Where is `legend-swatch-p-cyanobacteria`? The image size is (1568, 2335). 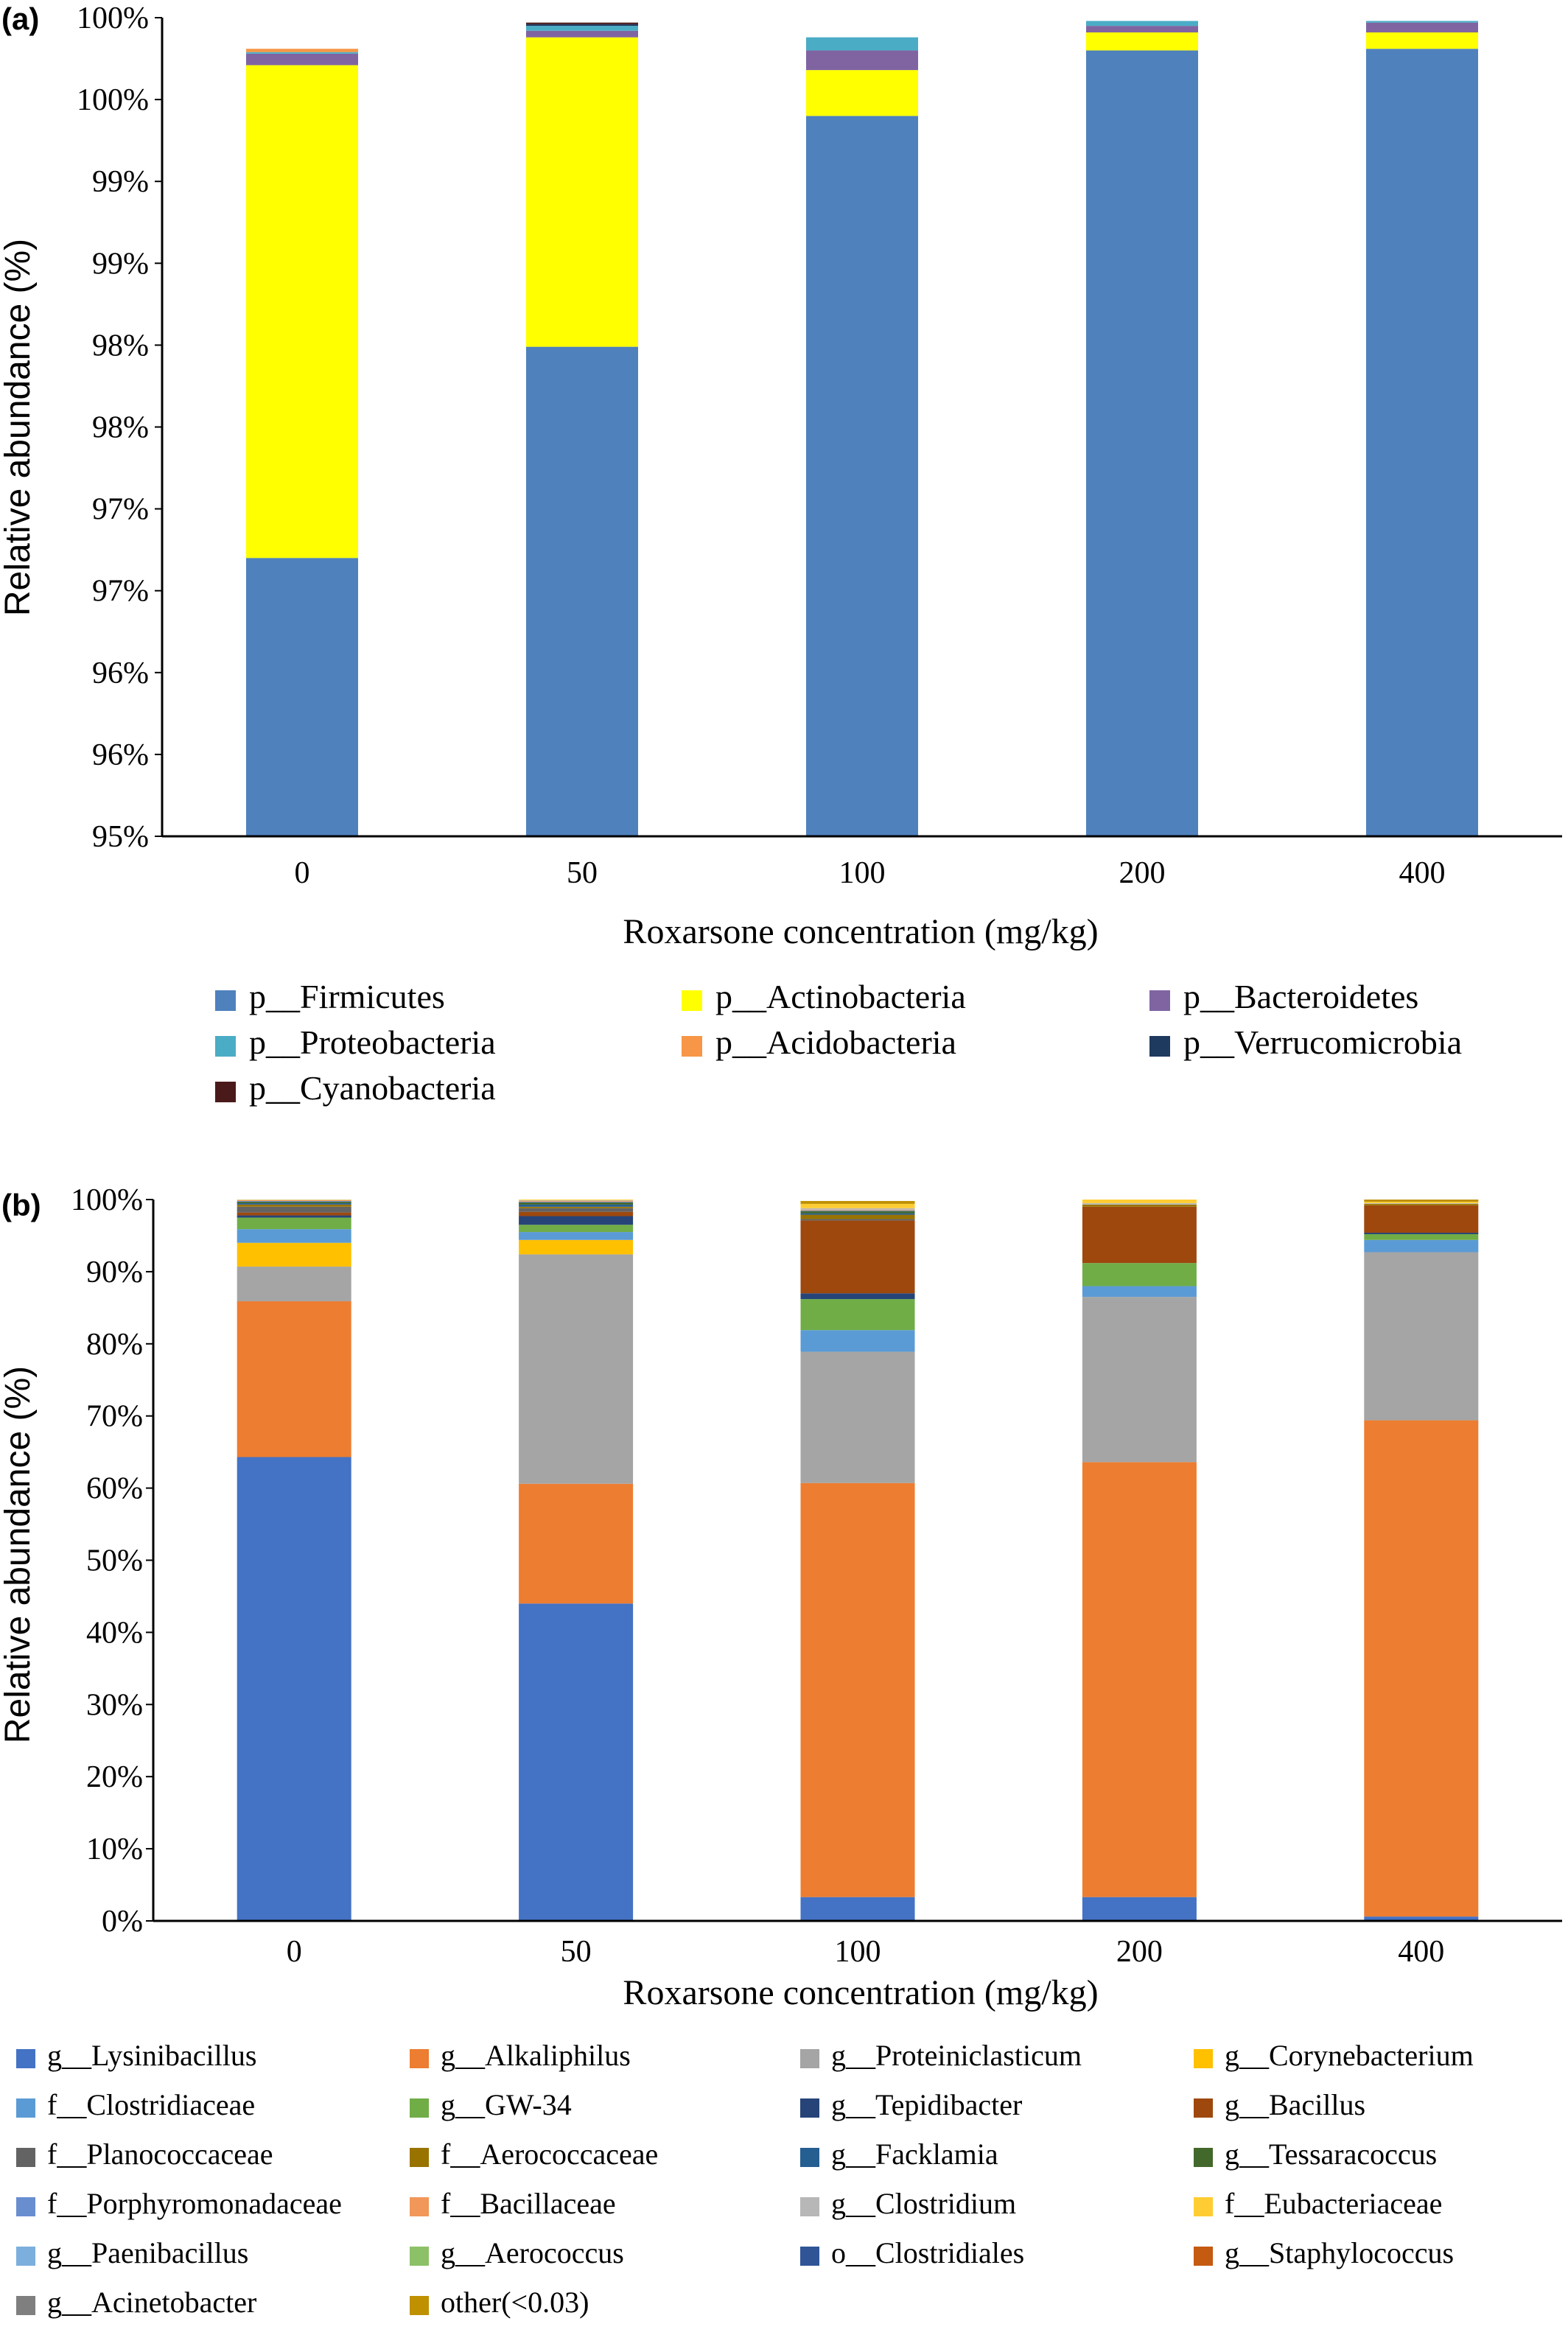 legend-swatch-p-cyanobacteria is located at coordinates (225, 1092).